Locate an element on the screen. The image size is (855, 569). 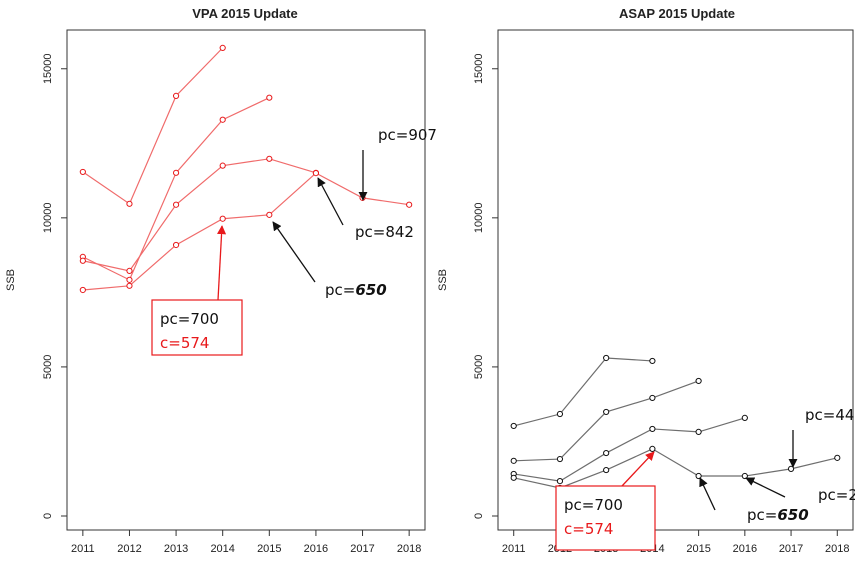
annotation-text-part: pc=443 is located at coordinates (830, 415).